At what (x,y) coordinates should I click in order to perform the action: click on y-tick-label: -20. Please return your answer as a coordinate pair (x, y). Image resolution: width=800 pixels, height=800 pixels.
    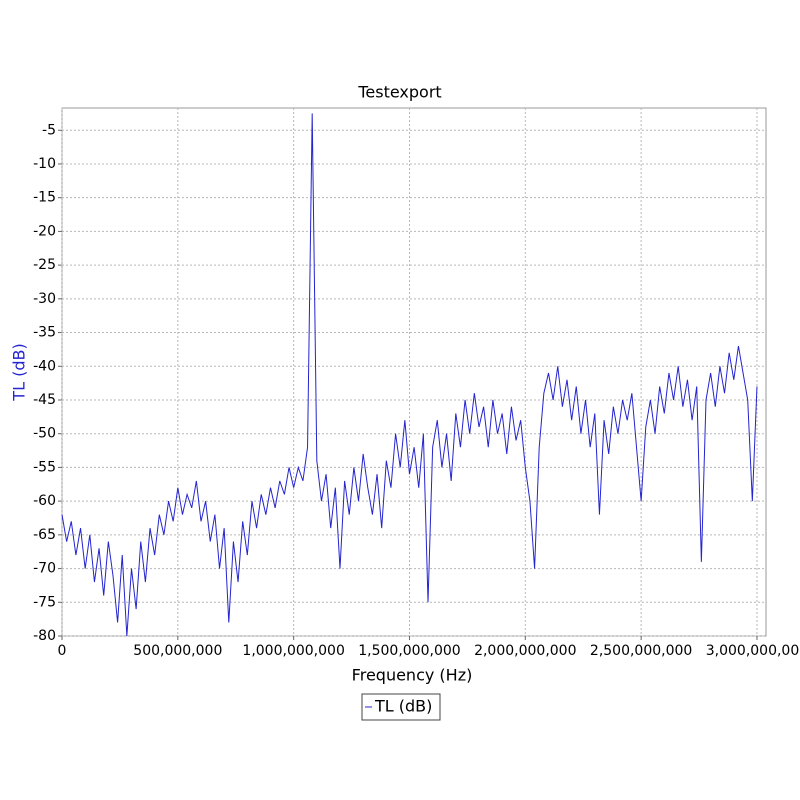
    Looking at the image, I should click on (44, 231).